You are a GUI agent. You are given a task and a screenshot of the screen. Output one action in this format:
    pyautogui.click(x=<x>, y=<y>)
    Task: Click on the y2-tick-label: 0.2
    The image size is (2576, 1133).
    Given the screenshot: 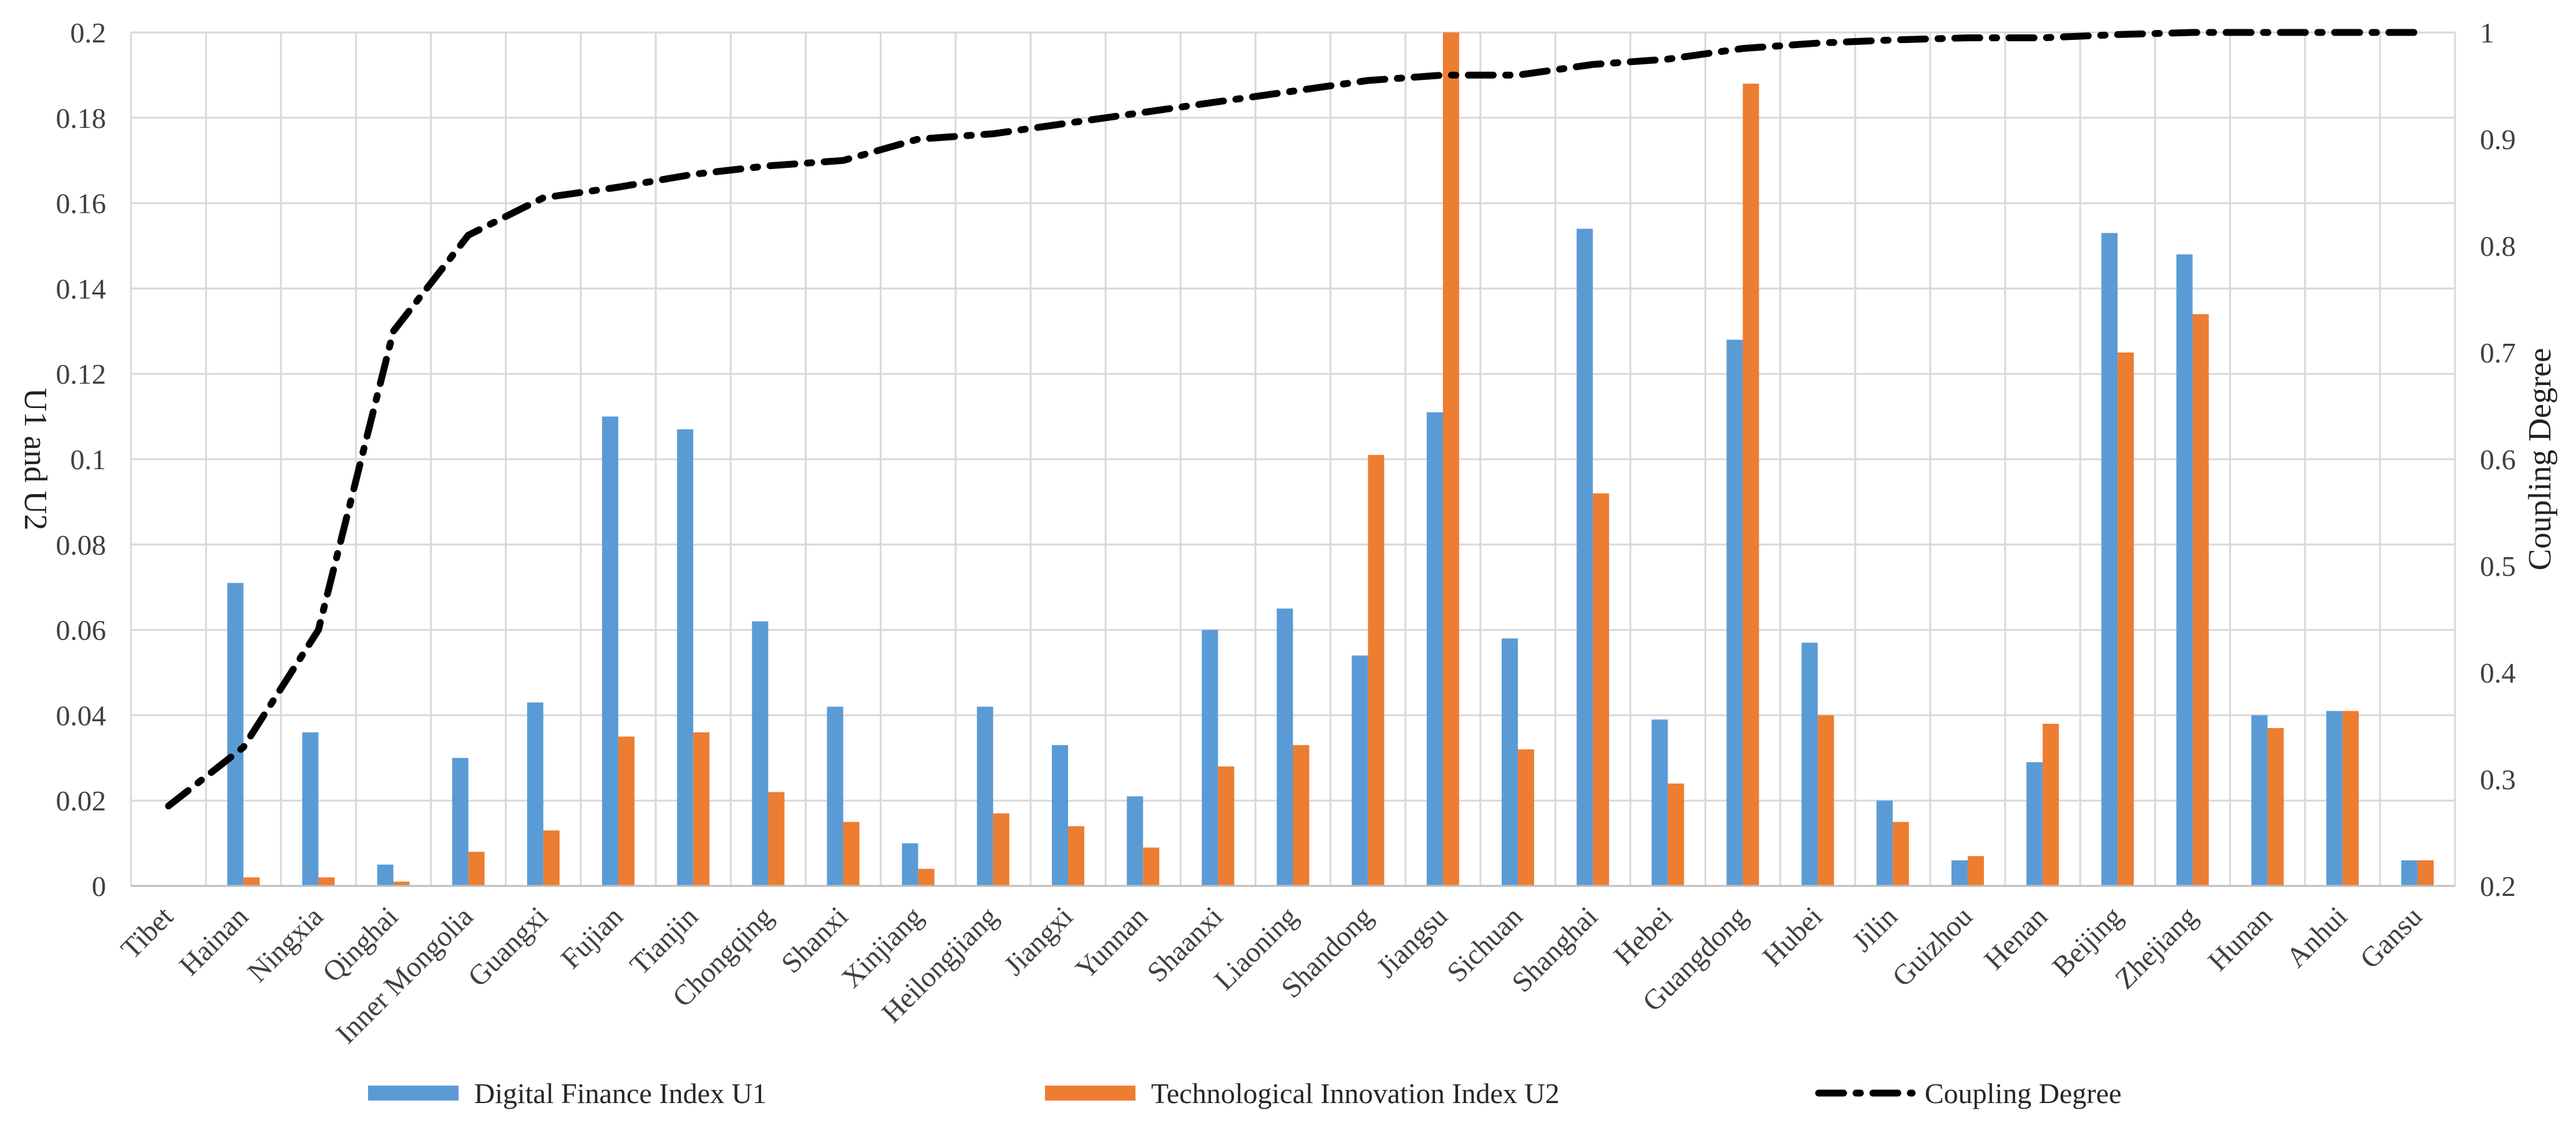 What is the action you would take?
    pyautogui.click(x=2498, y=886)
    